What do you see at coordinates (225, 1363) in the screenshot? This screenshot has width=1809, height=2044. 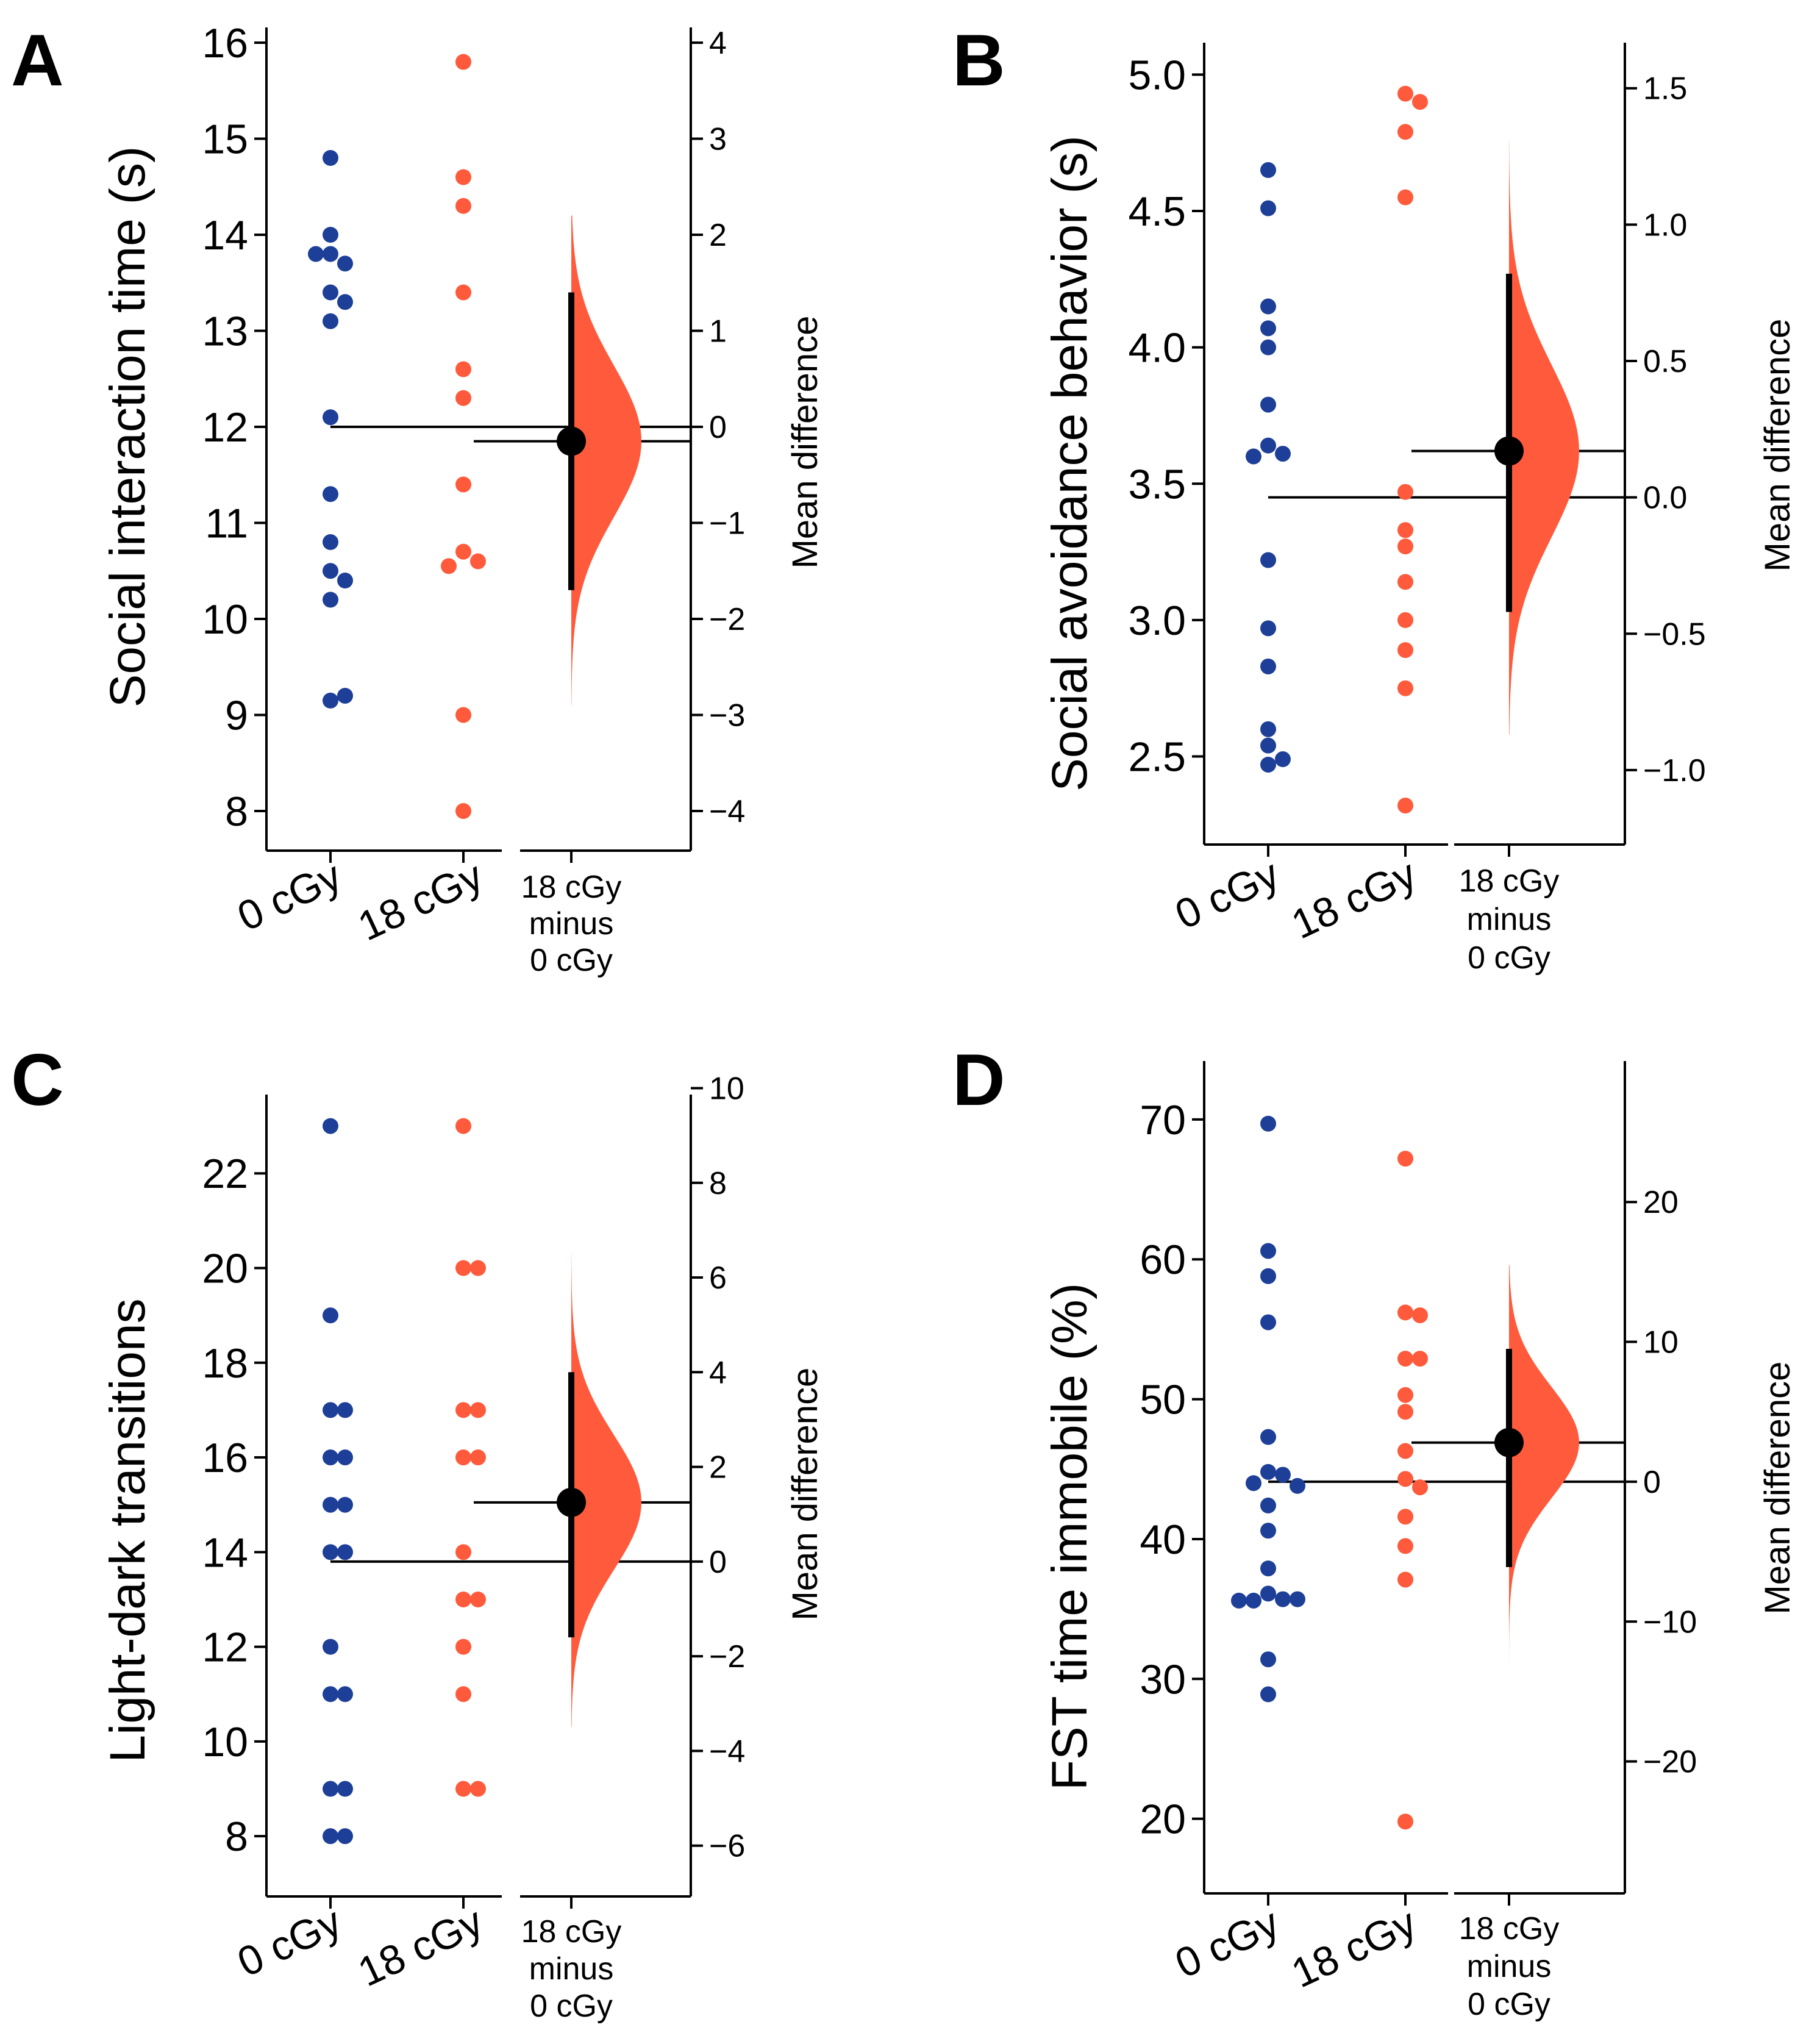 I see `y-tick-label: 18` at bounding box center [225, 1363].